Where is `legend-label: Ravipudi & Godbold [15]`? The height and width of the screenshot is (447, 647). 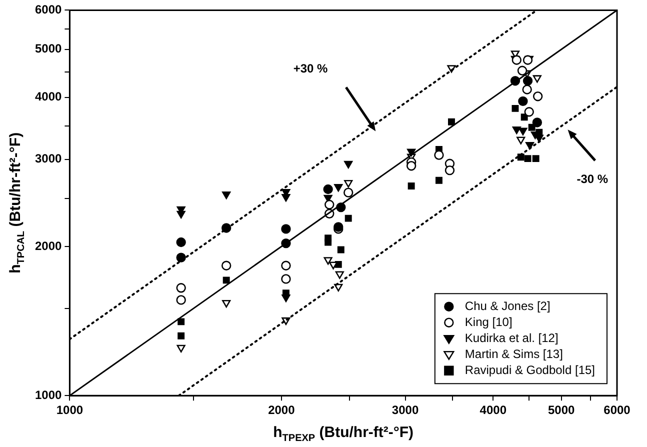
legend-label: Ravipudi & Godbold [15] is located at coordinates (530, 369).